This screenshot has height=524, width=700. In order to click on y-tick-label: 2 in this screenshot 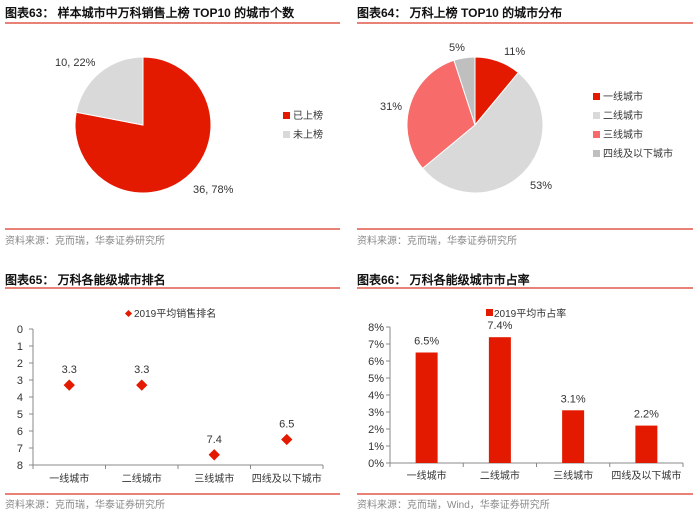, I will do `click(20, 364)`.